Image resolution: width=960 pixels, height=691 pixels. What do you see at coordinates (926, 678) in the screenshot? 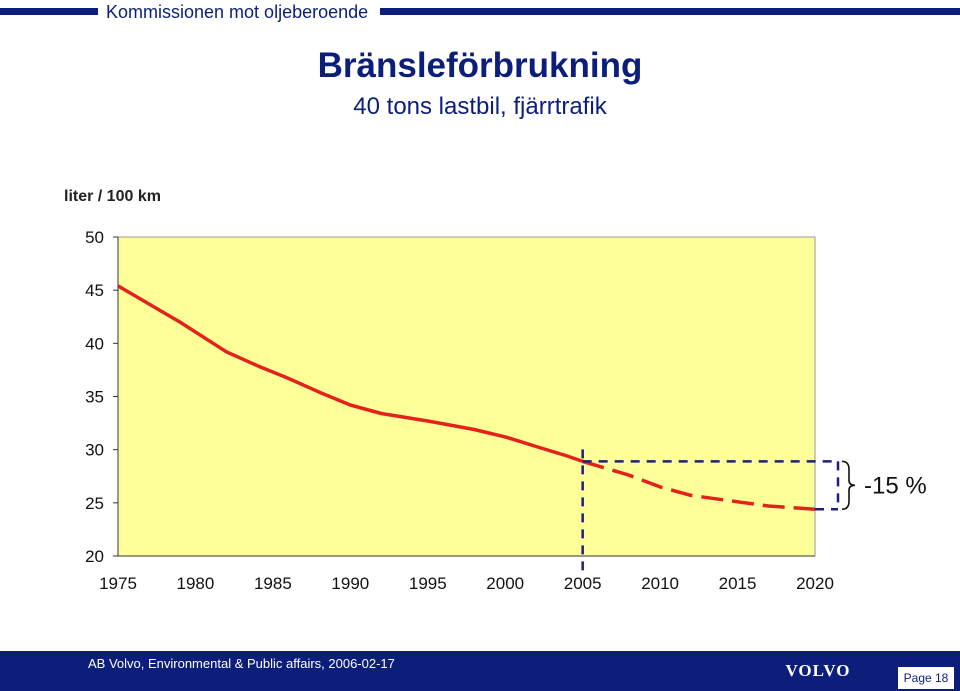
I see `page-number: Page 18` at bounding box center [926, 678].